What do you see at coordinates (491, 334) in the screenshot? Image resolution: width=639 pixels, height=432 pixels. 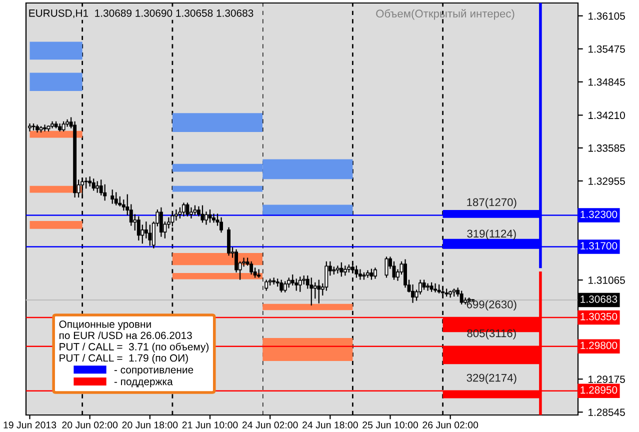 I see `annotation: 805(3116)` at bounding box center [491, 334].